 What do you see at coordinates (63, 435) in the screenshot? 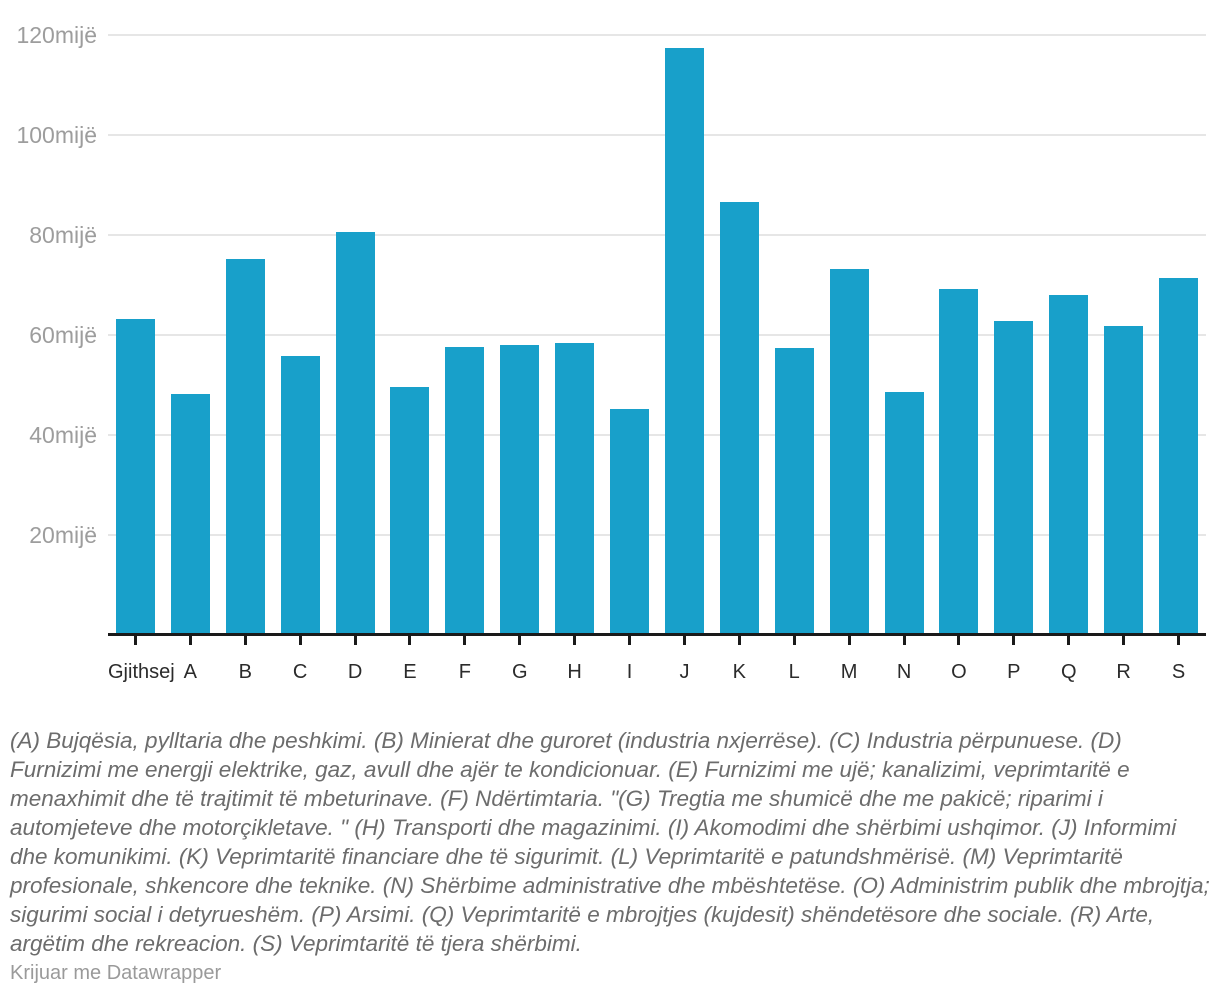
I see `y-axis-tick-label: 40mijë` at bounding box center [63, 435].